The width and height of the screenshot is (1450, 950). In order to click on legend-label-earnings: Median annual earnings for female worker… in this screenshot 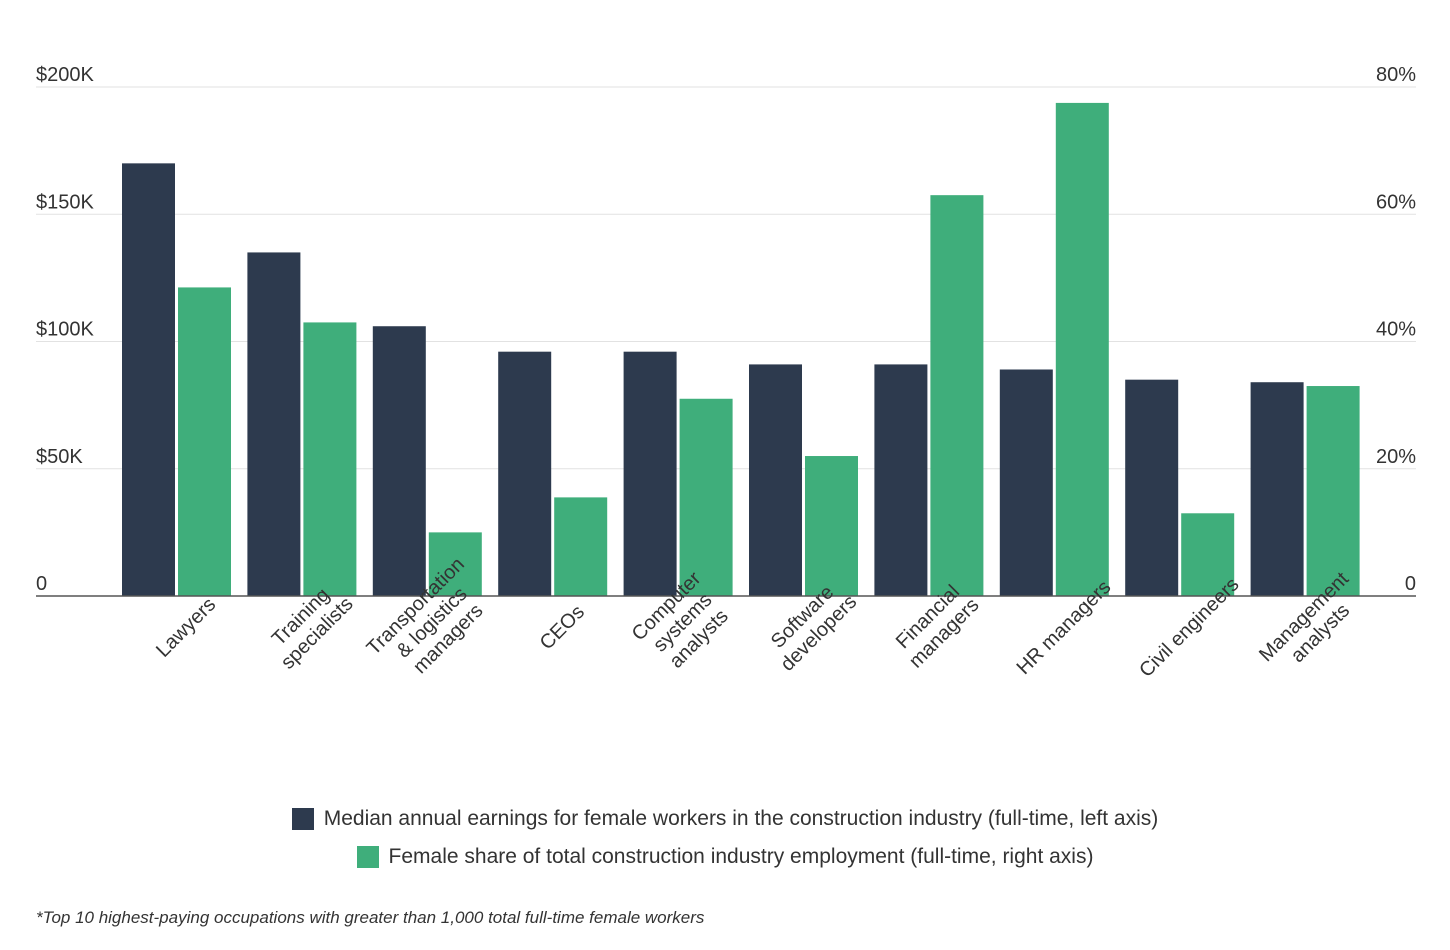, I will do `click(741, 818)`.